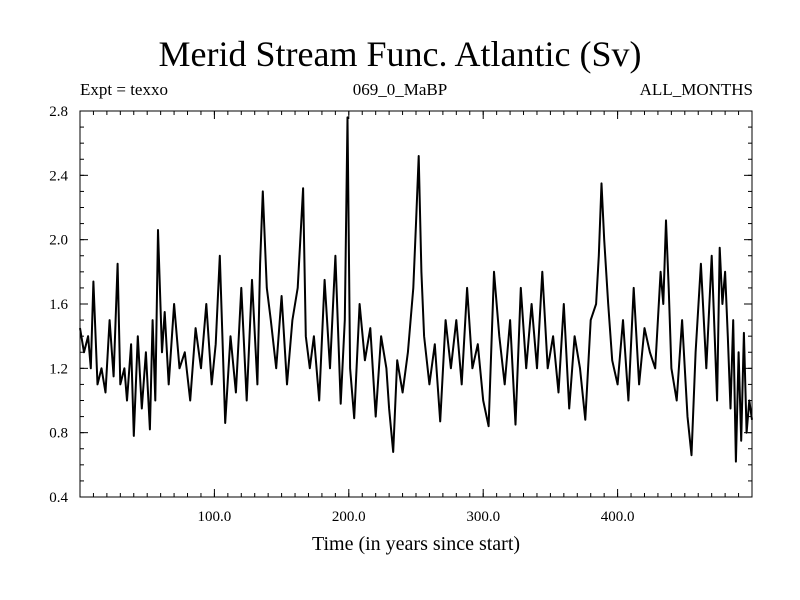  Describe the element at coordinates (215, 517) in the screenshot. I see `x-tick-label: 100.0` at that location.